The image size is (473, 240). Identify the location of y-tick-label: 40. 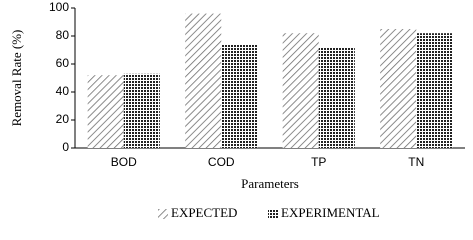
(63, 91).